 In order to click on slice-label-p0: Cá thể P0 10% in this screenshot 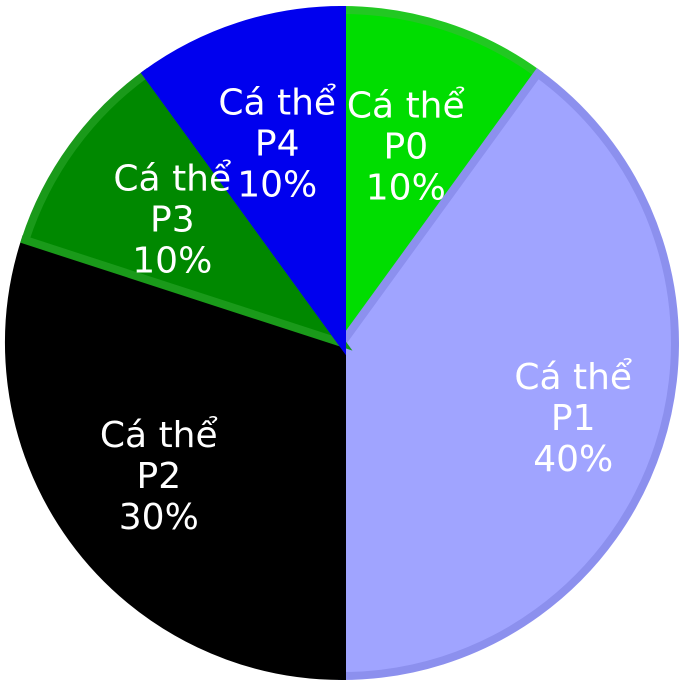, I will do `click(406, 147)`.